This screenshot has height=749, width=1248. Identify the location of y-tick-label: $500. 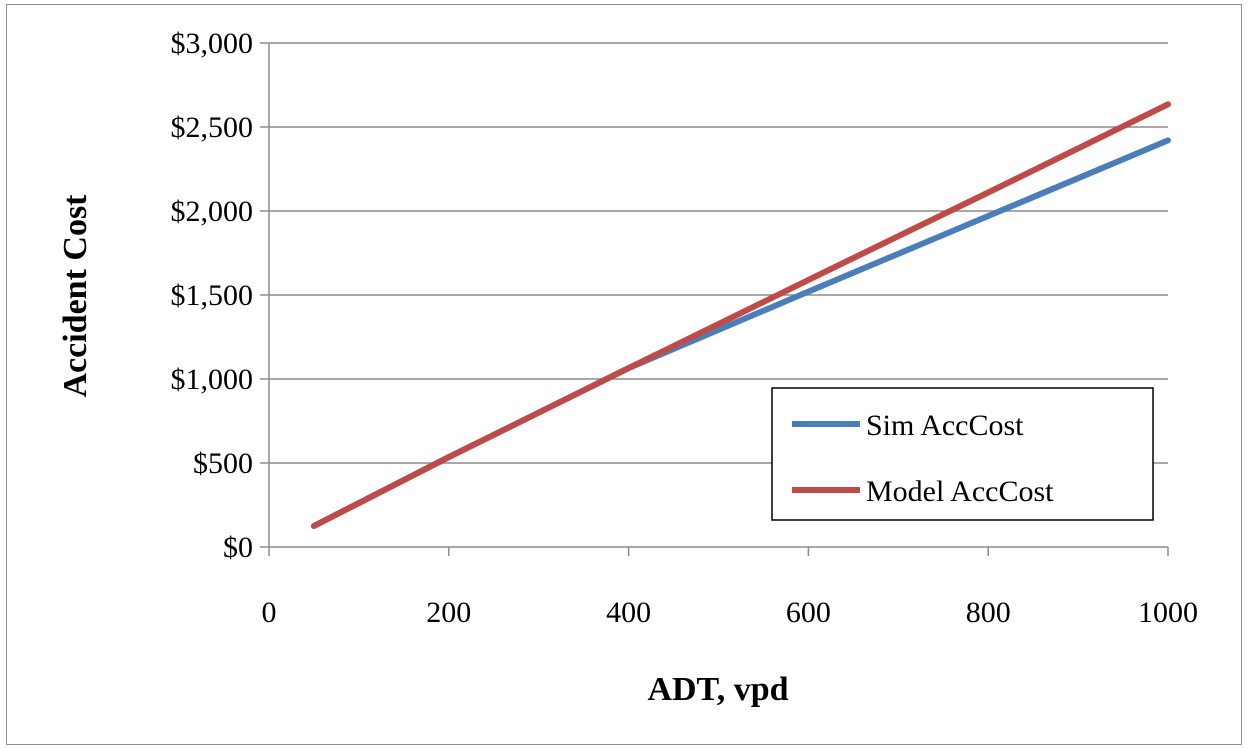
(223, 463).